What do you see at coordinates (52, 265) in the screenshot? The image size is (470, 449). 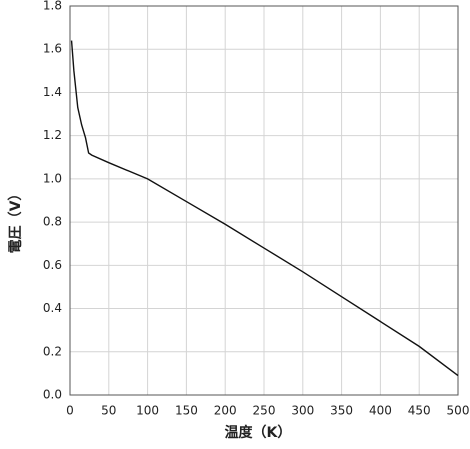 I see `y-tick-label: 0.6` at bounding box center [52, 265].